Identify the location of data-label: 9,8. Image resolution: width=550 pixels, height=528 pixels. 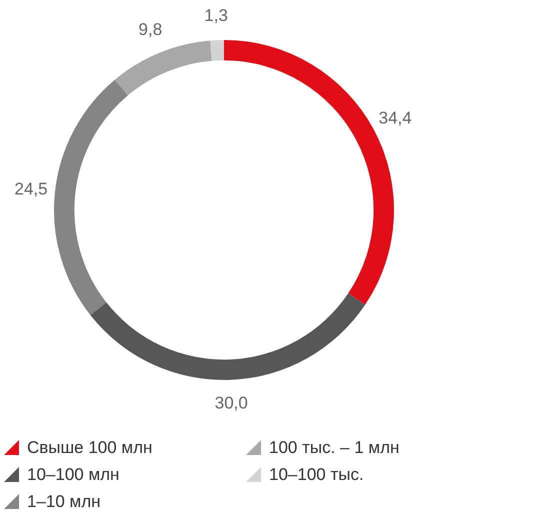
(150, 30).